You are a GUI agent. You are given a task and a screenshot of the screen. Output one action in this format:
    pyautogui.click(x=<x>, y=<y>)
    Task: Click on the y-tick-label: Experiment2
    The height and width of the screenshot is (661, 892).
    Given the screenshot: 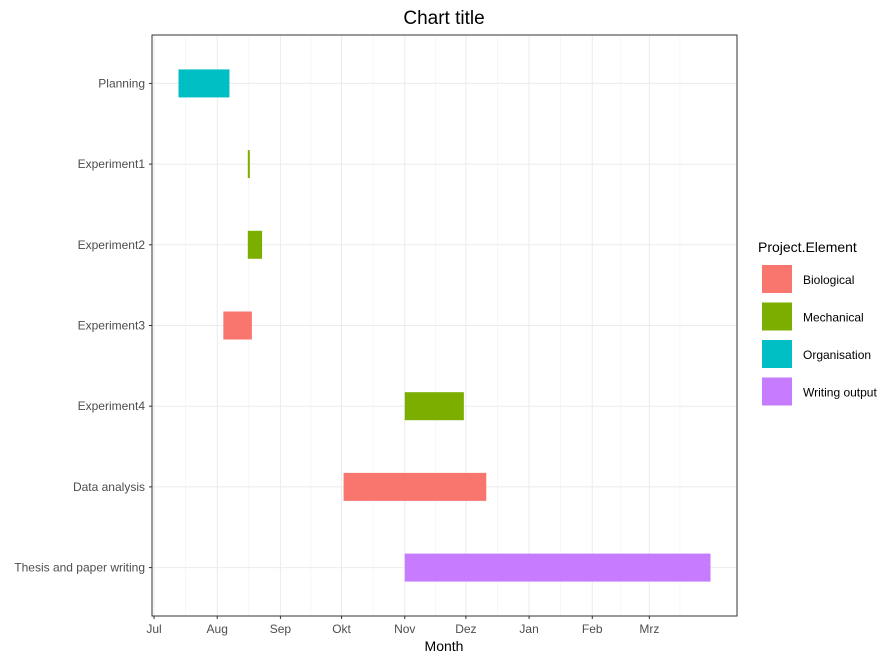 What is the action you would take?
    pyautogui.click(x=112, y=245)
    